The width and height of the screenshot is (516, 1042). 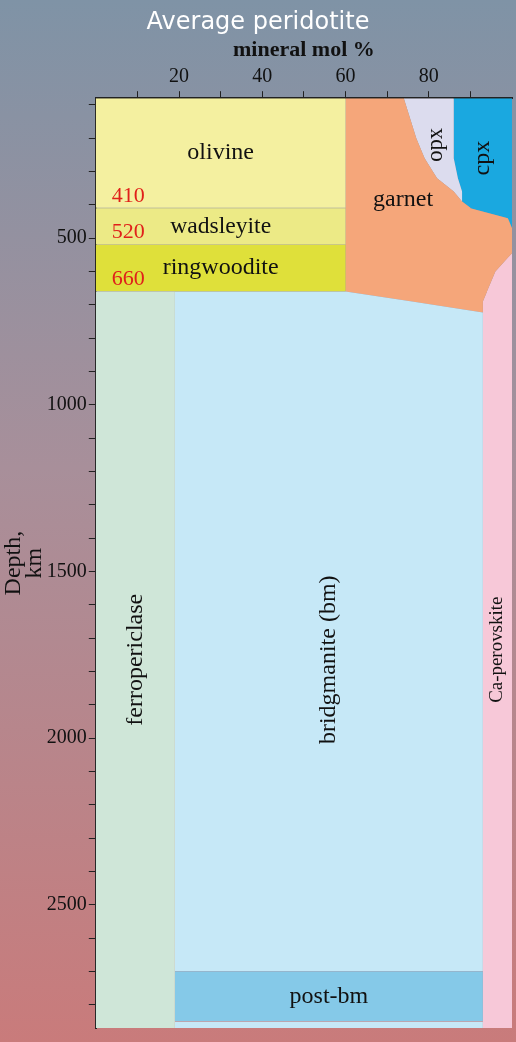 What do you see at coordinates (220, 151) in the screenshot?
I see `series-label: olivine` at bounding box center [220, 151].